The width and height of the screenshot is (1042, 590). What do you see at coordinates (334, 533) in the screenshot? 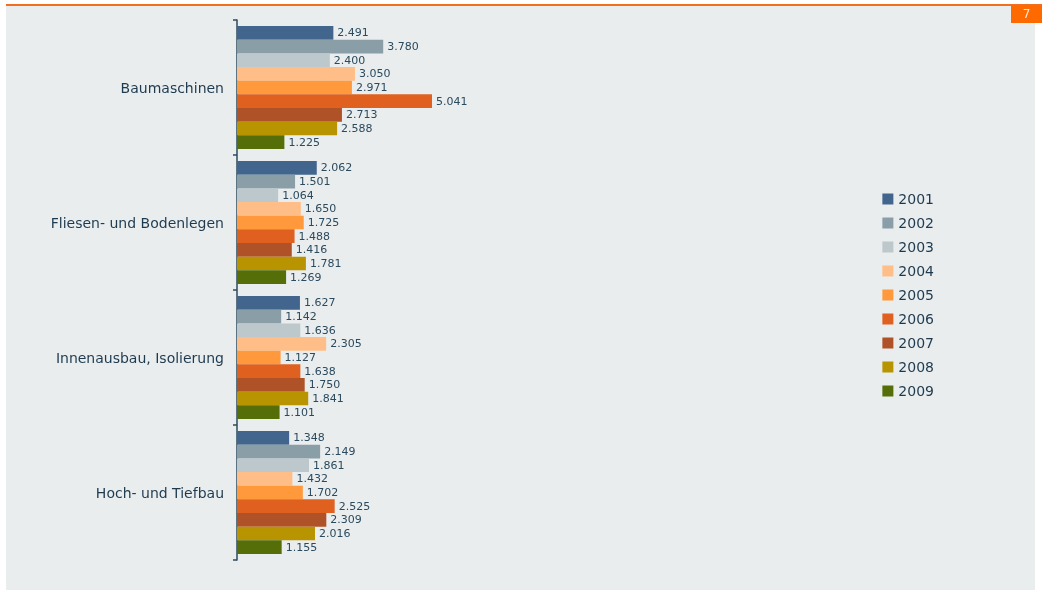
I see `data-label: 2.016` at bounding box center [334, 533].